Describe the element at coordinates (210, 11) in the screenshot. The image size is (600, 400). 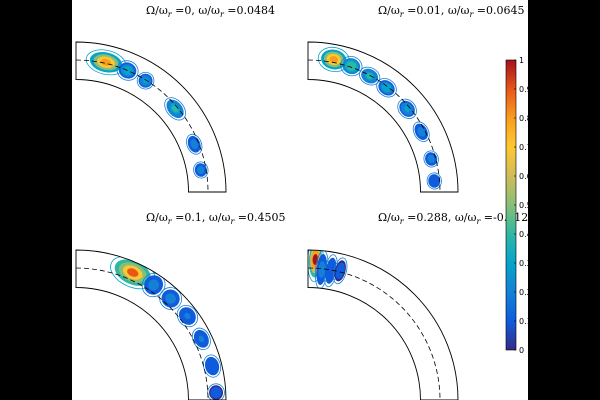
I see `panel-title: Ω/ωr =0, ω/ωr =0.0484` at that location.